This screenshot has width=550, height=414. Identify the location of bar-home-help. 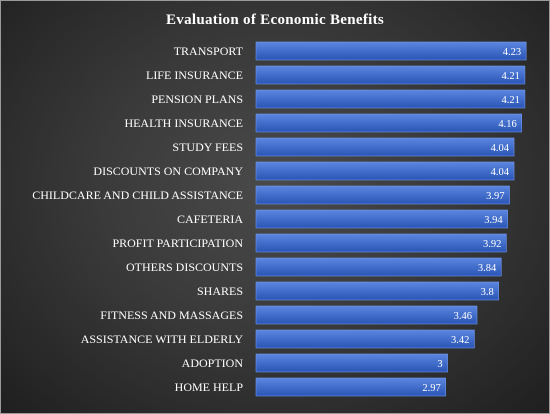
(350, 387).